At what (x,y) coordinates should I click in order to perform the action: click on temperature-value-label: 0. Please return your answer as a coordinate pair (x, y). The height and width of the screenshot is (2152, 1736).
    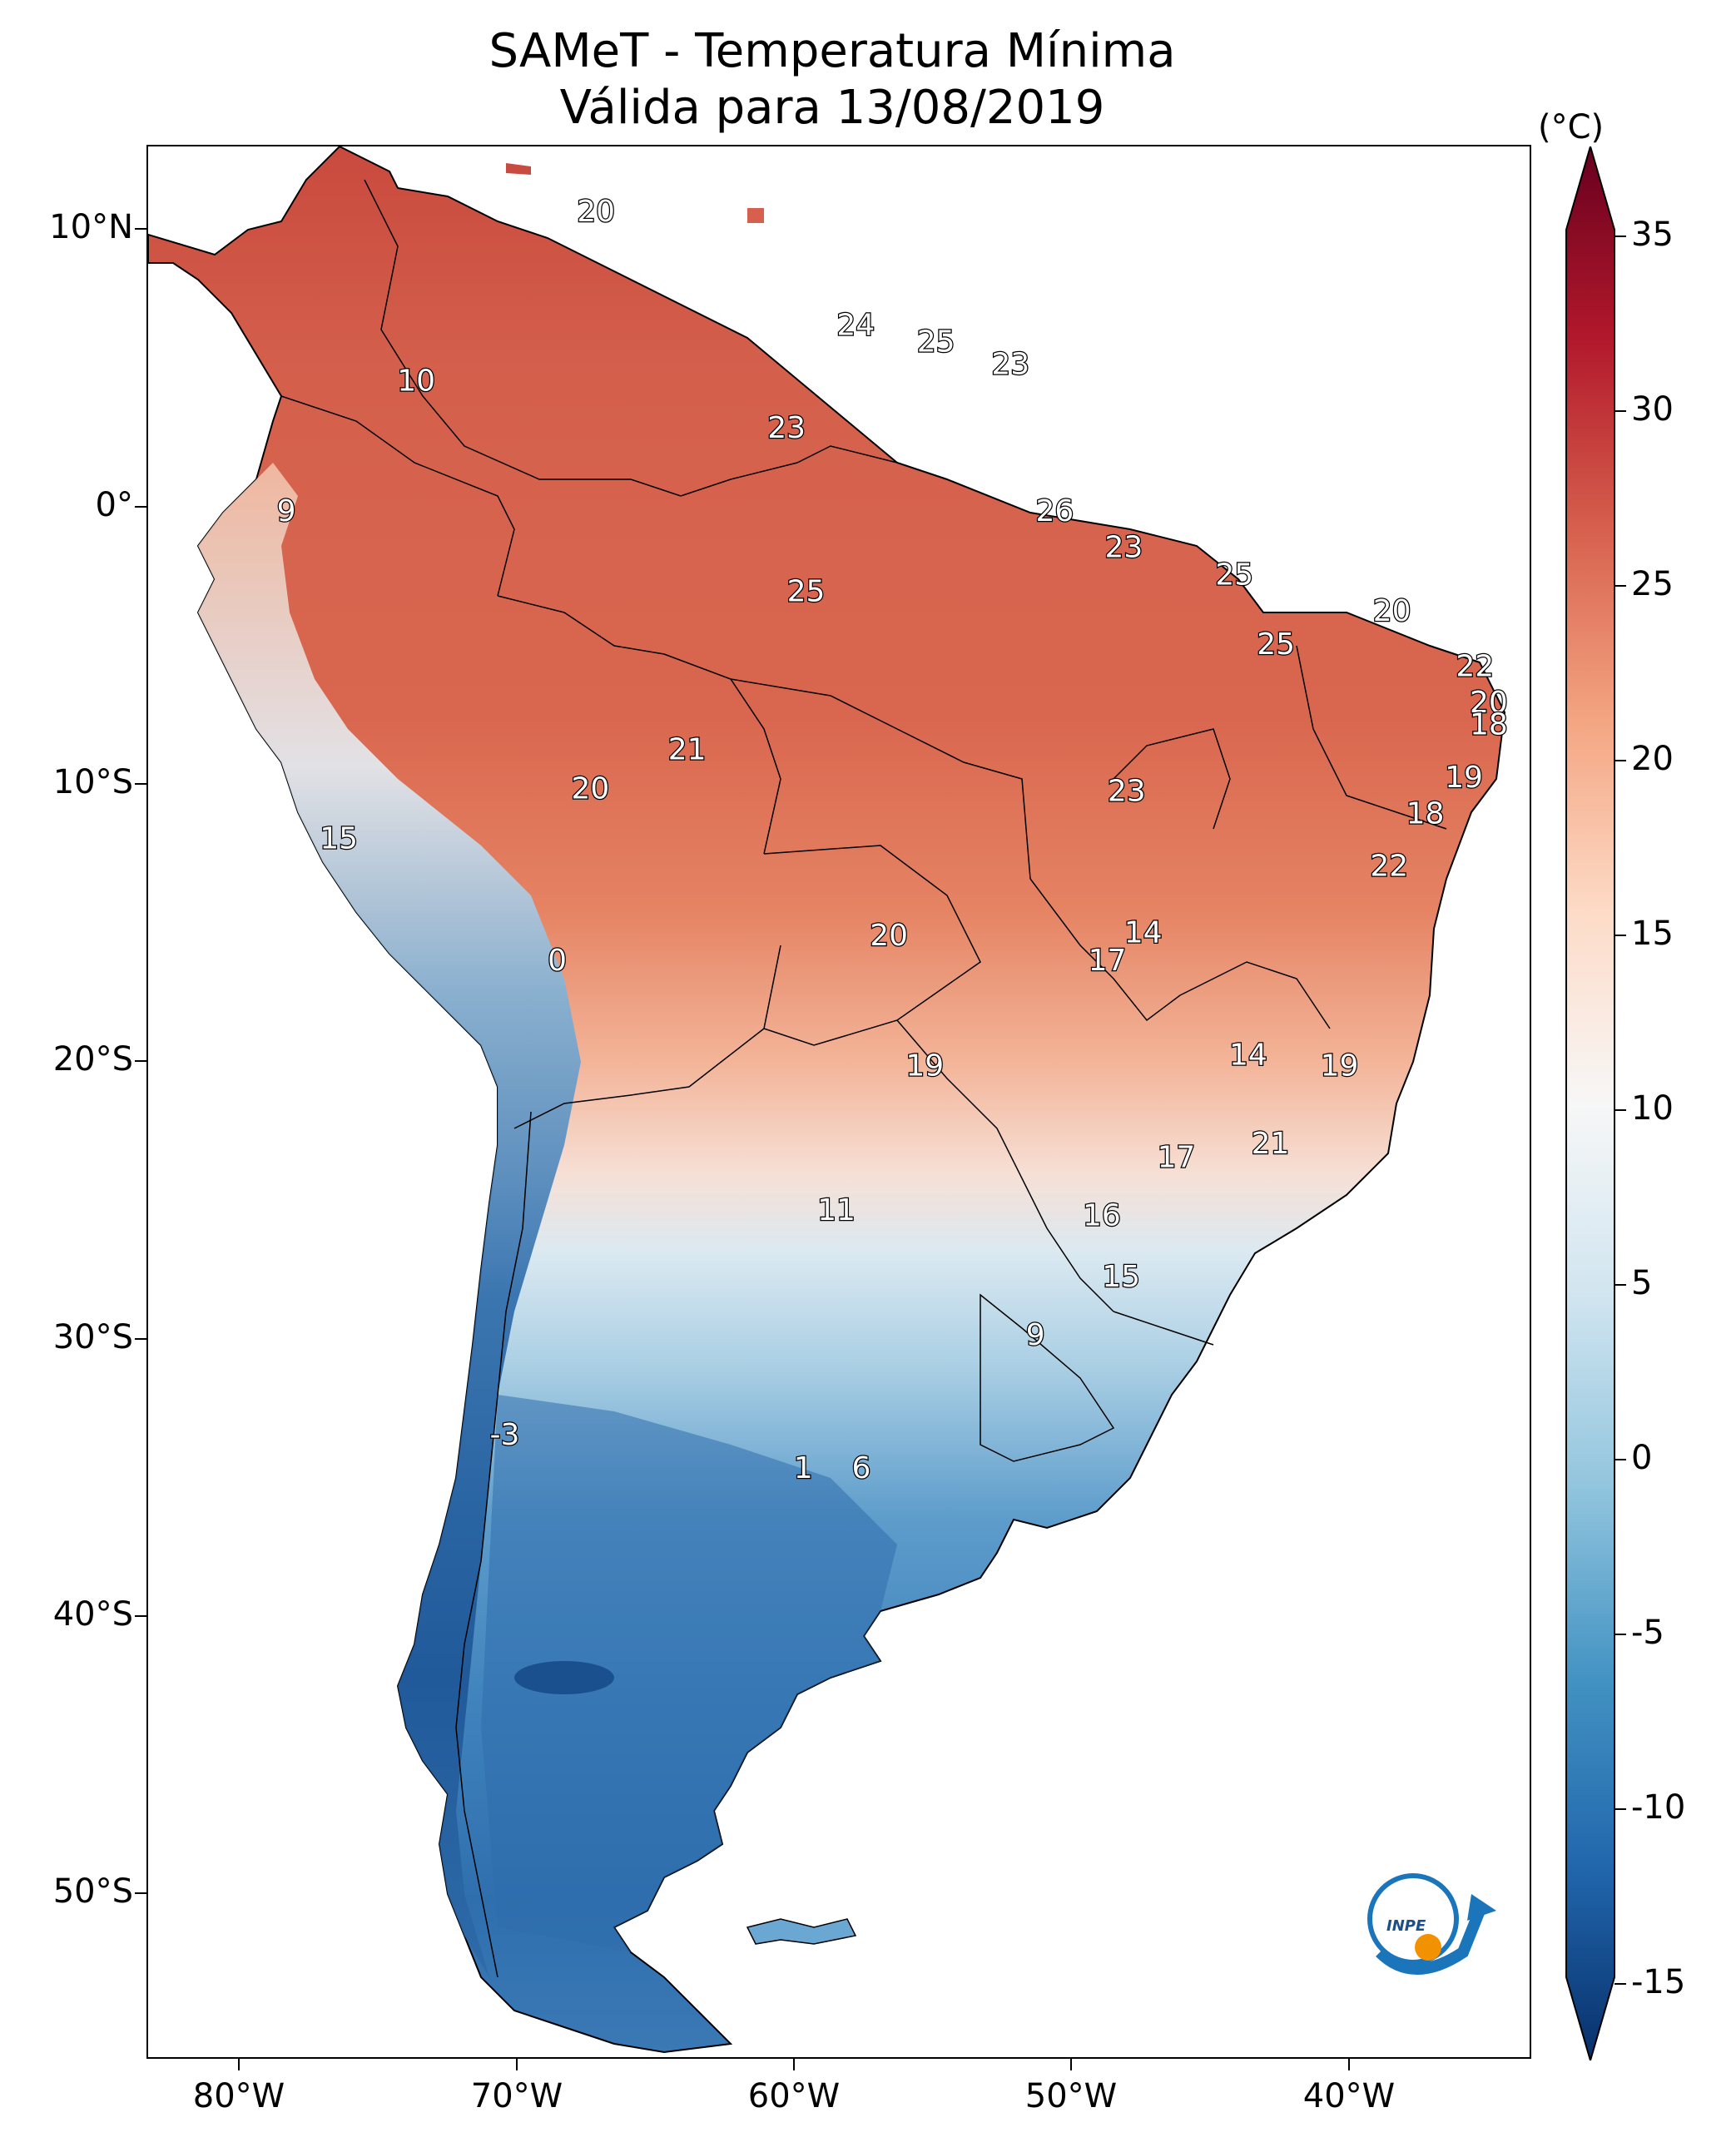
    Looking at the image, I should click on (557, 961).